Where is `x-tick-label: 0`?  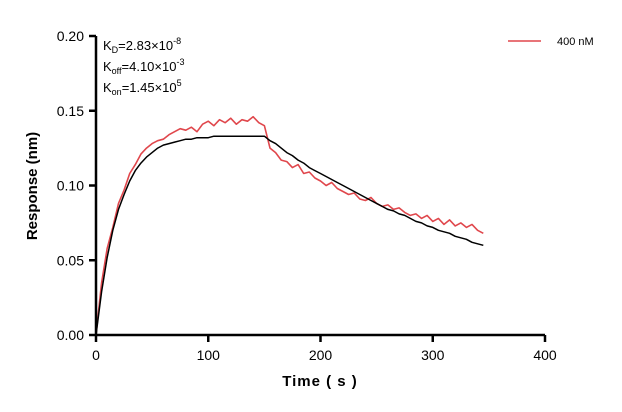
x-tick-label: 0 is located at coordinates (96, 355).